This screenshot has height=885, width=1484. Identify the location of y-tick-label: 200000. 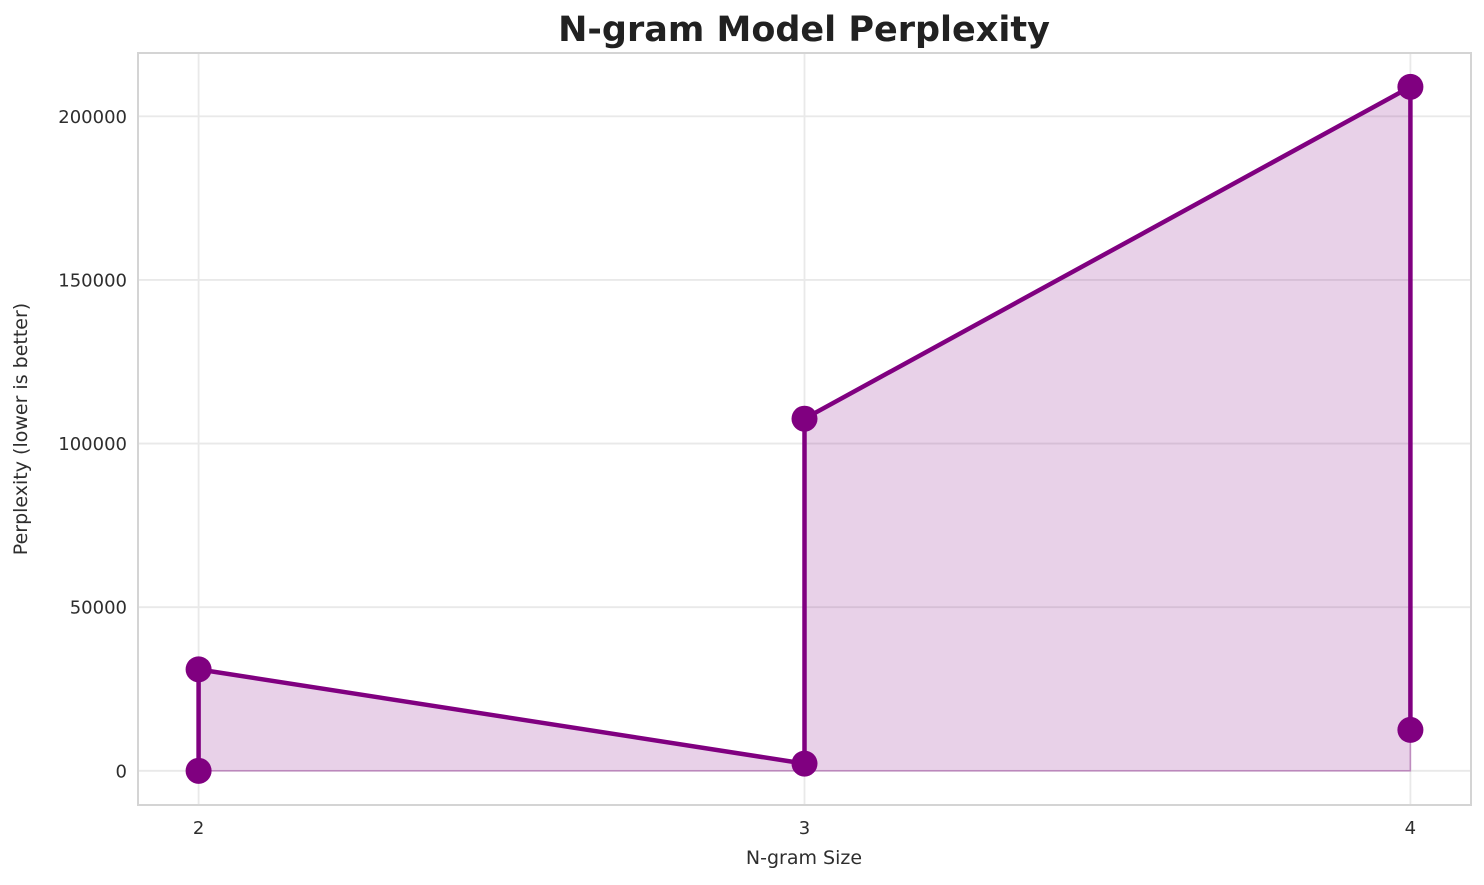
(92, 117).